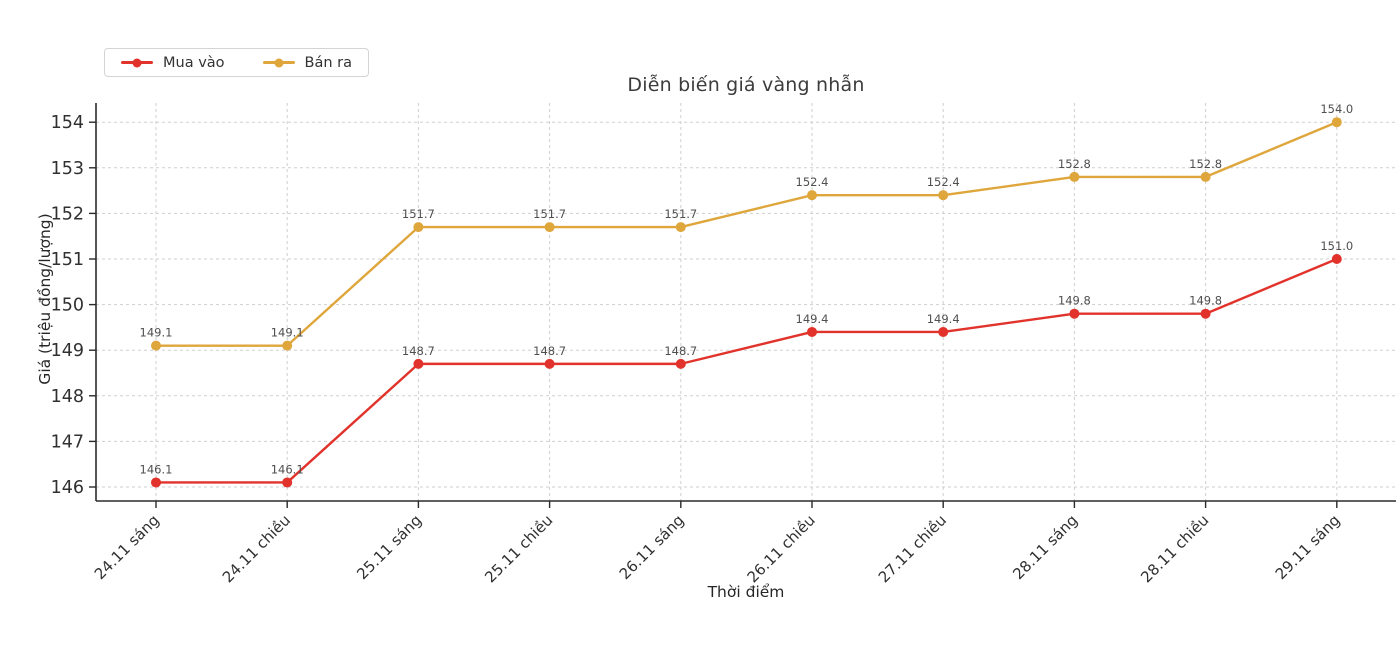  What do you see at coordinates (518, 548) in the screenshot?
I see `x-tick-label: 25.11 chiều` at bounding box center [518, 548].